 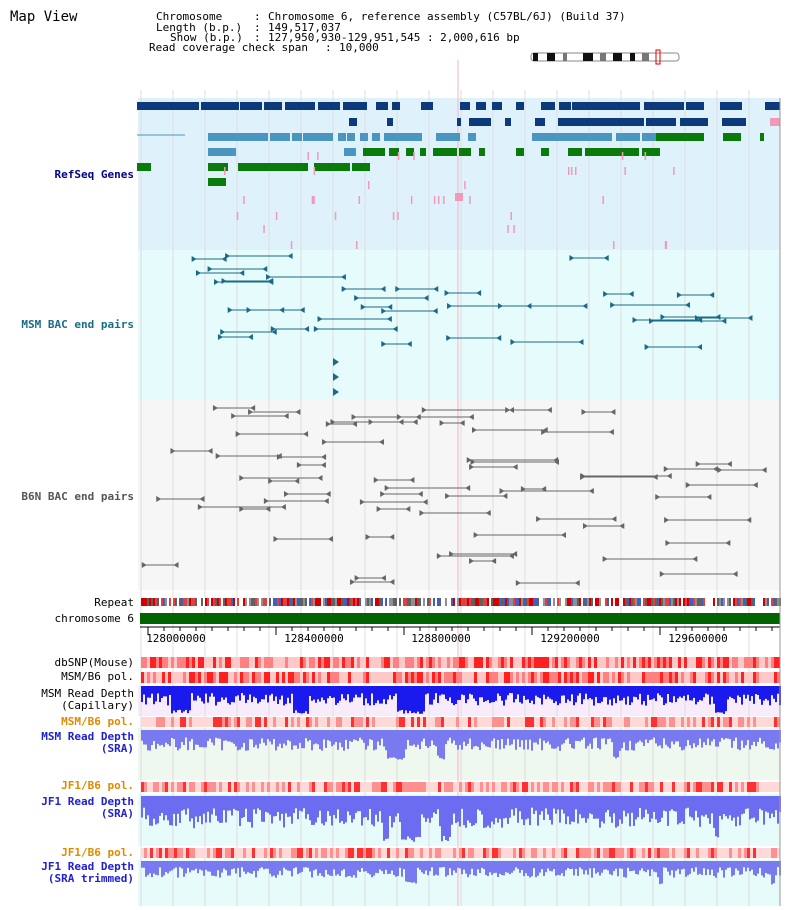 What do you see at coordinates (94, 174) in the screenshot?
I see `track-label-refseq: RefSeq Genes` at bounding box center [94, 174].